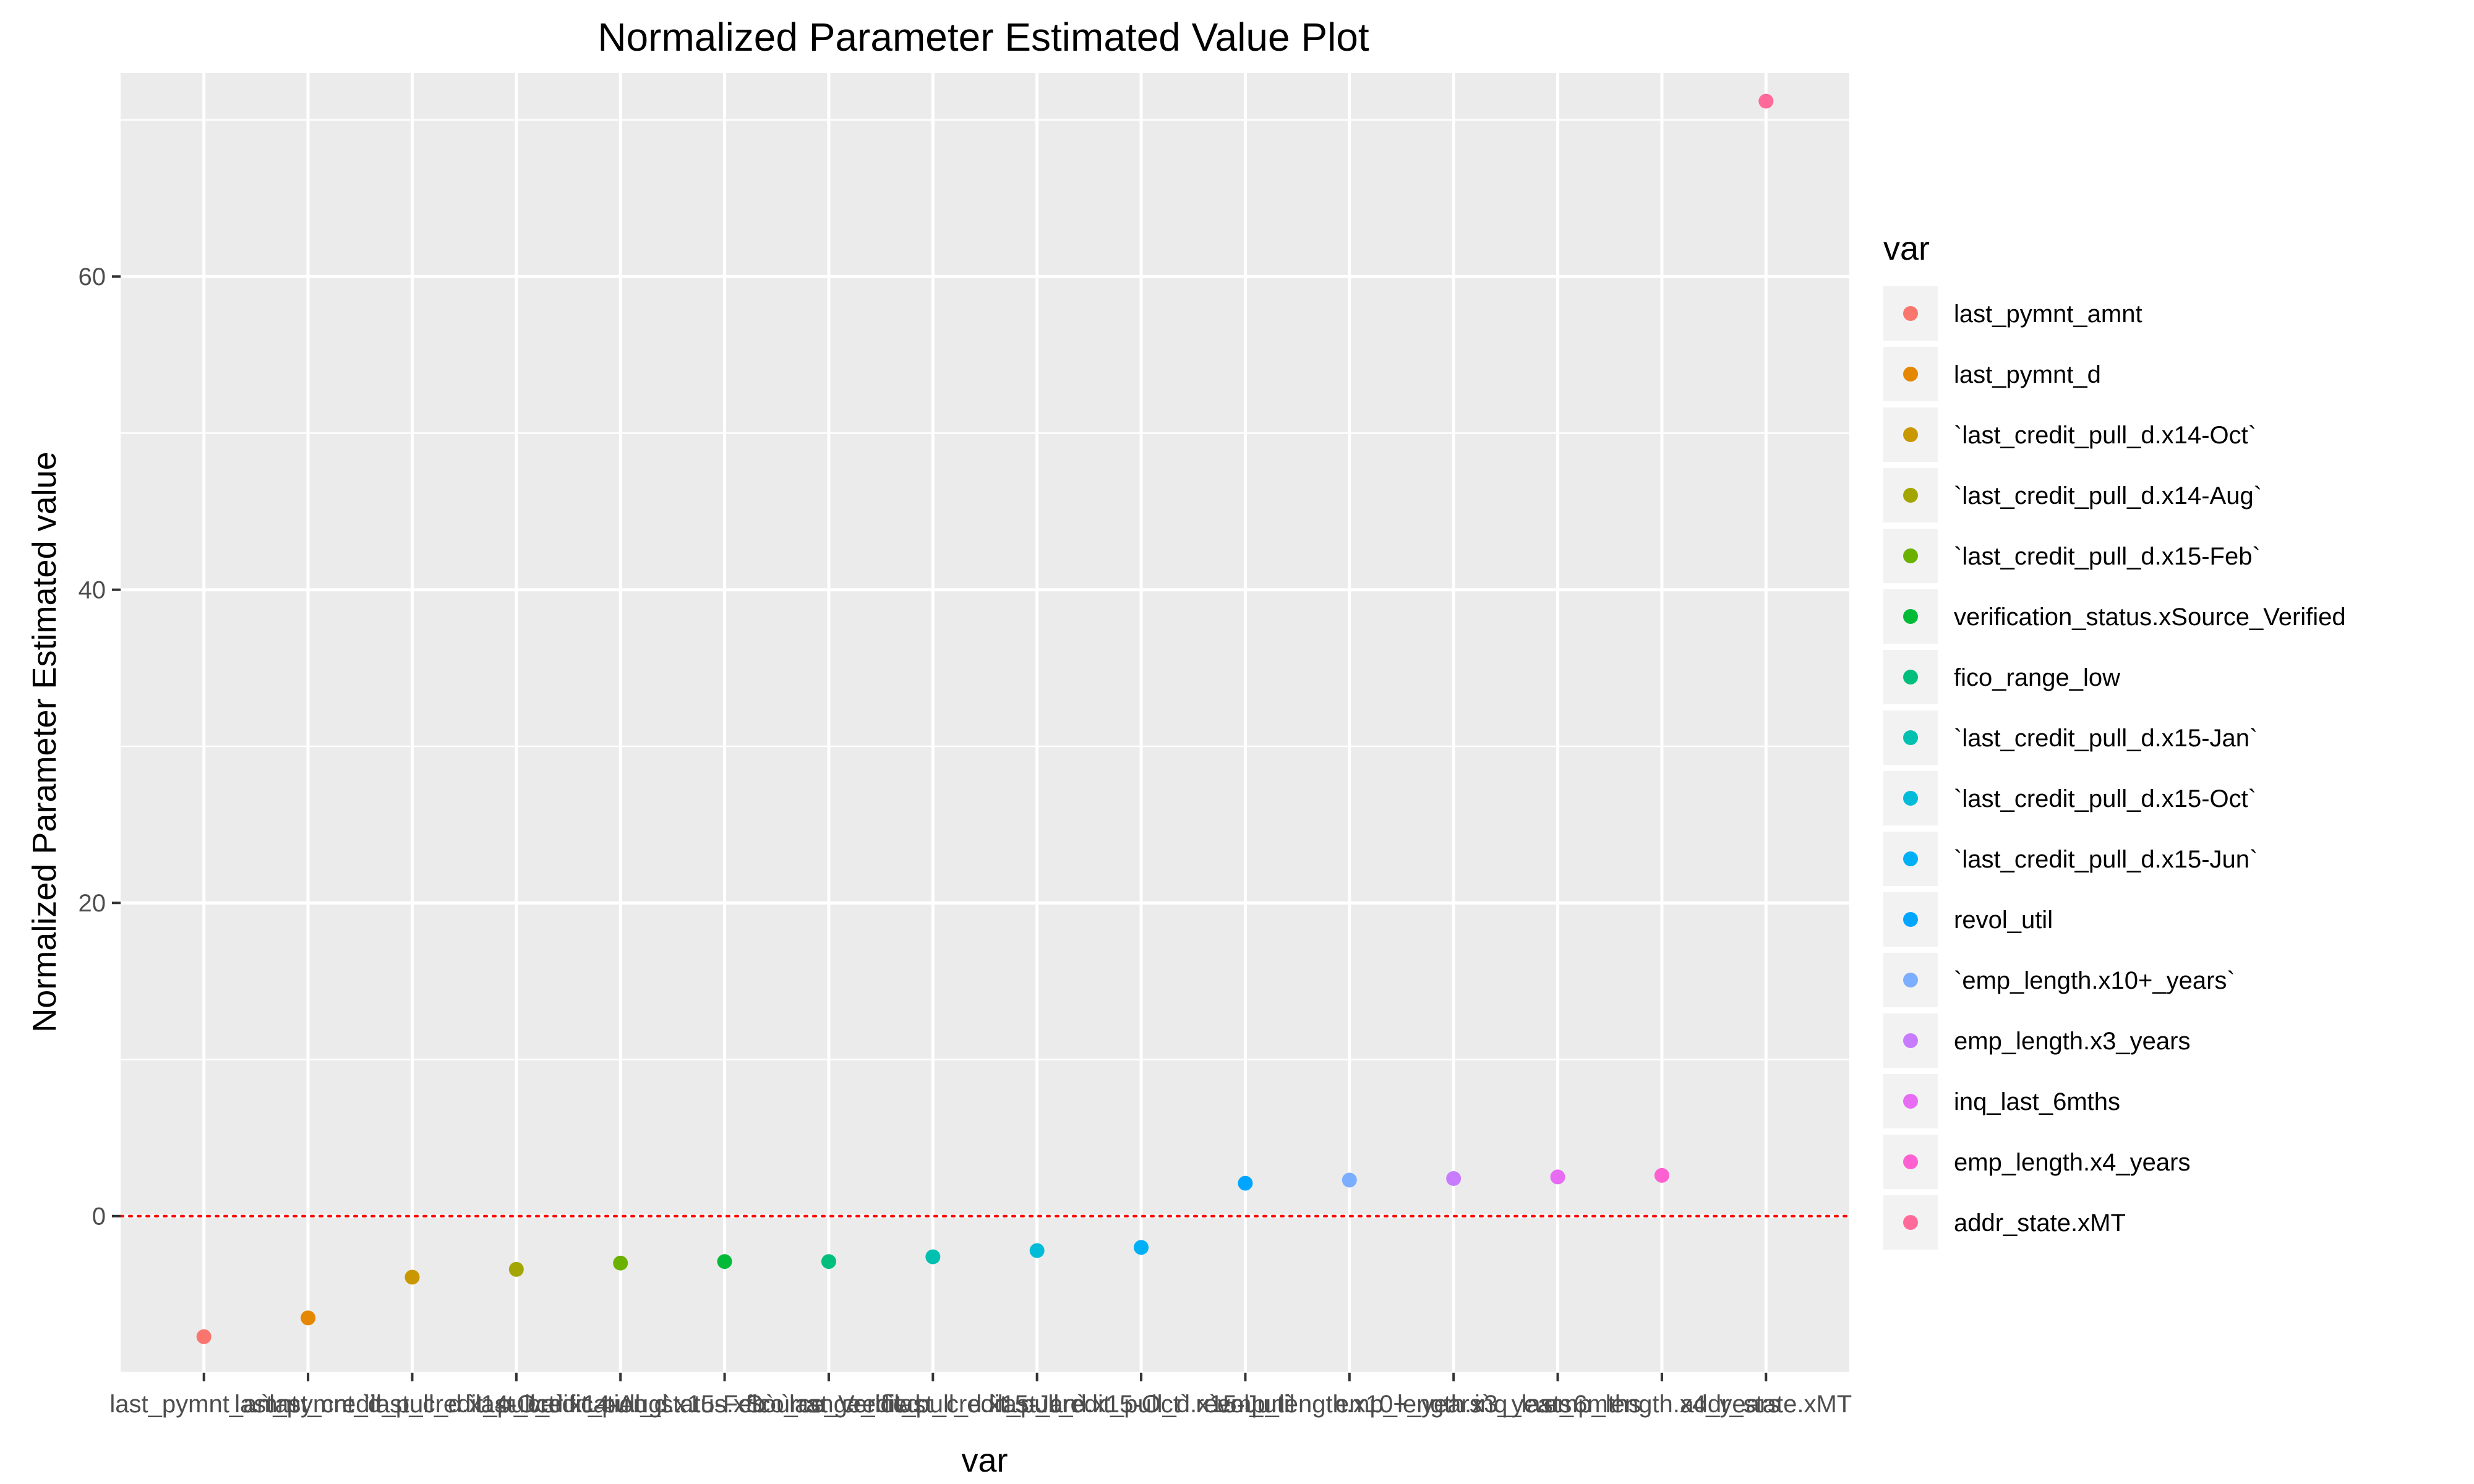  What do you see at coordinates (2106, 859) in the screenshot?
I see `legend-label: `last_credit_pull_d.x15-Jun`` at bounding box center [2106, 859].